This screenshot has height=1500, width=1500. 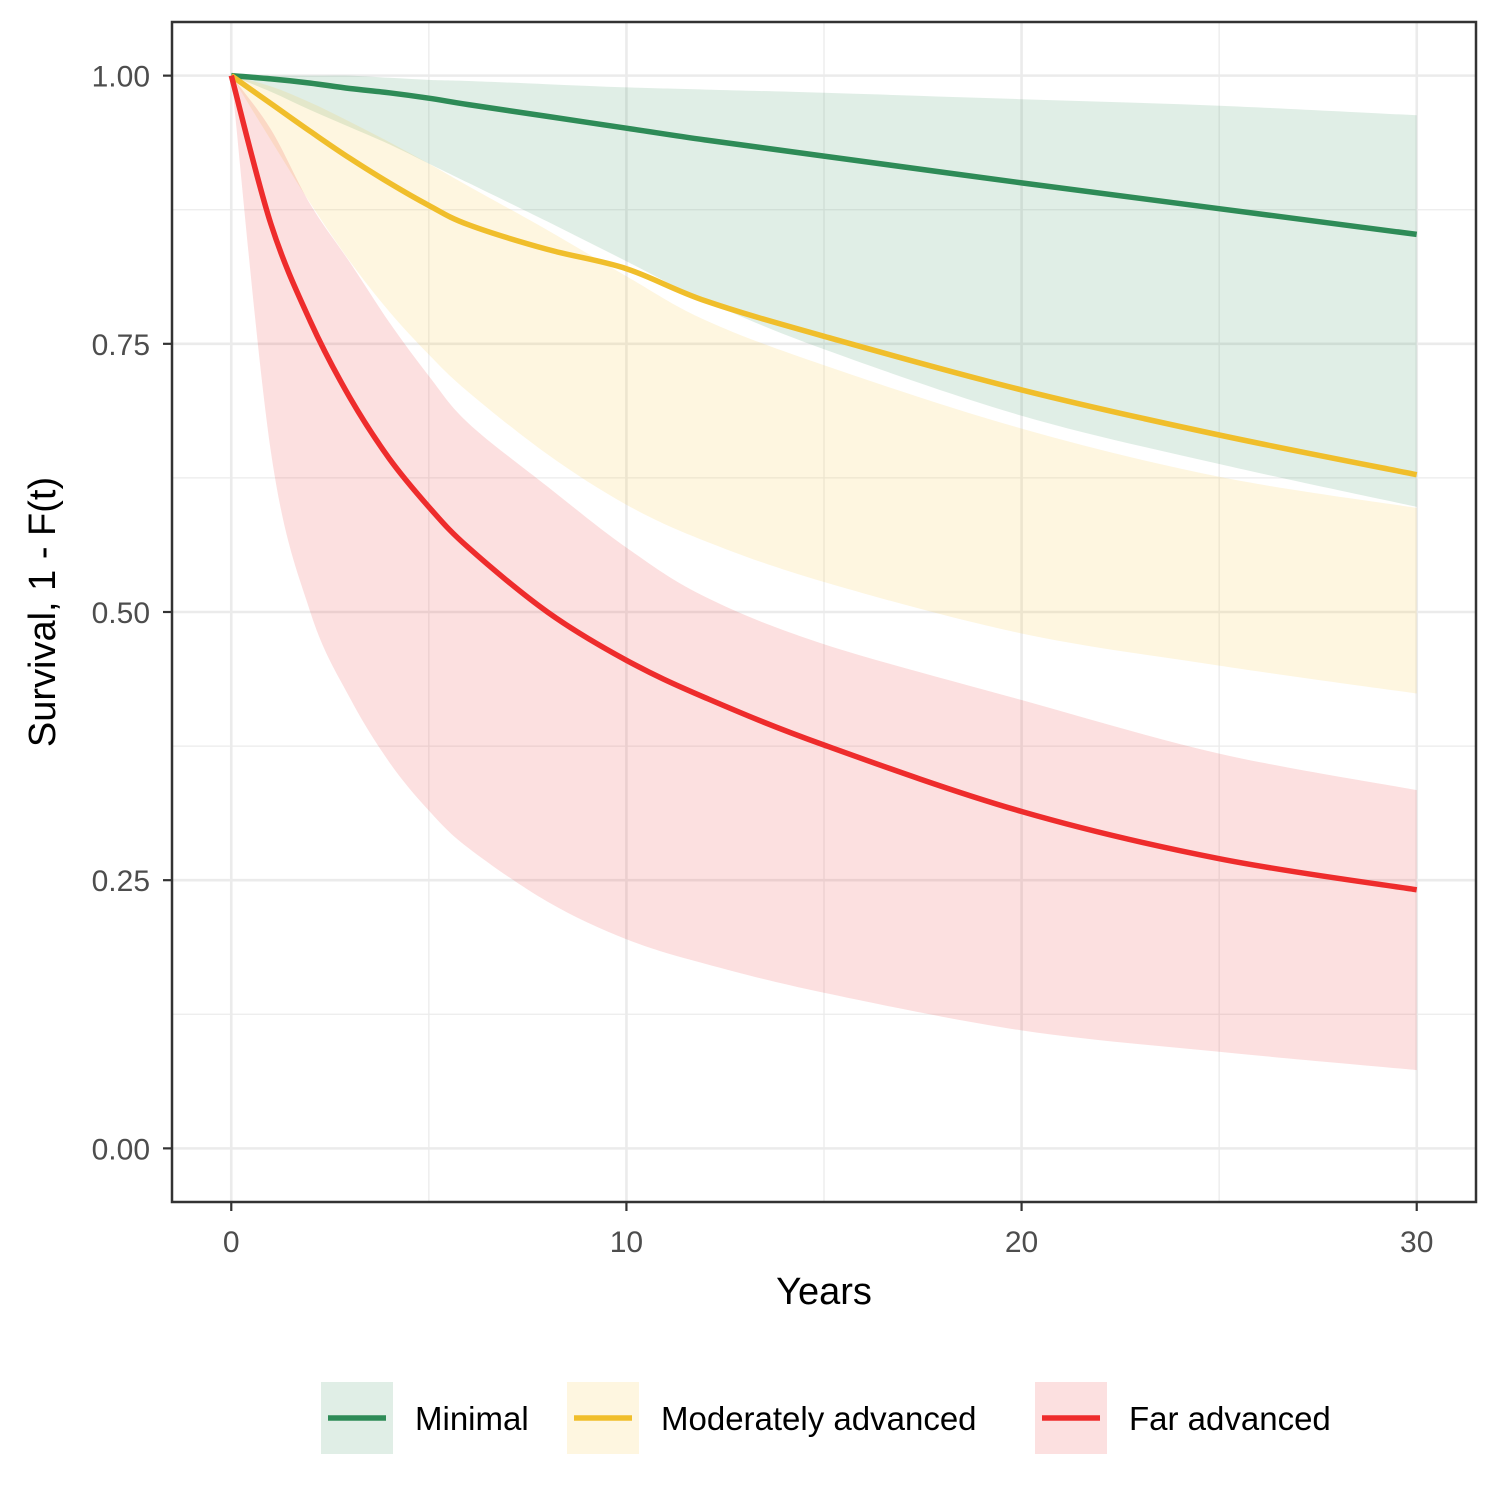 What do you see at coordinates (1230, 1418) in the screenshot?
I see `legend-label: Far advanced` at bounding box center [1230, 1418].